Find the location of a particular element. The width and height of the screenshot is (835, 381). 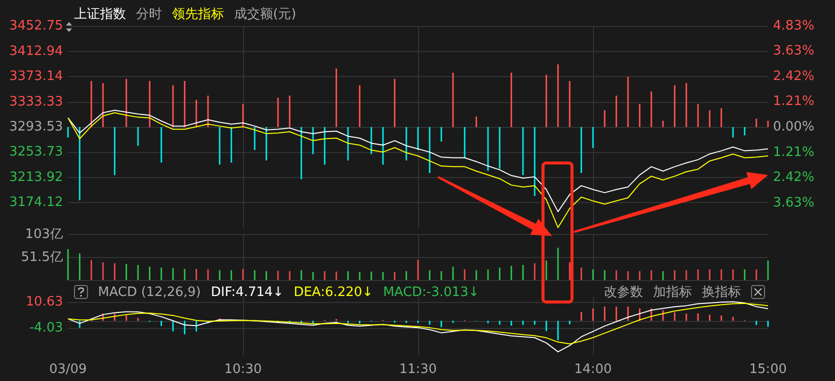

y2-tick-label: 0.00% is located at coordinates (793, 127).